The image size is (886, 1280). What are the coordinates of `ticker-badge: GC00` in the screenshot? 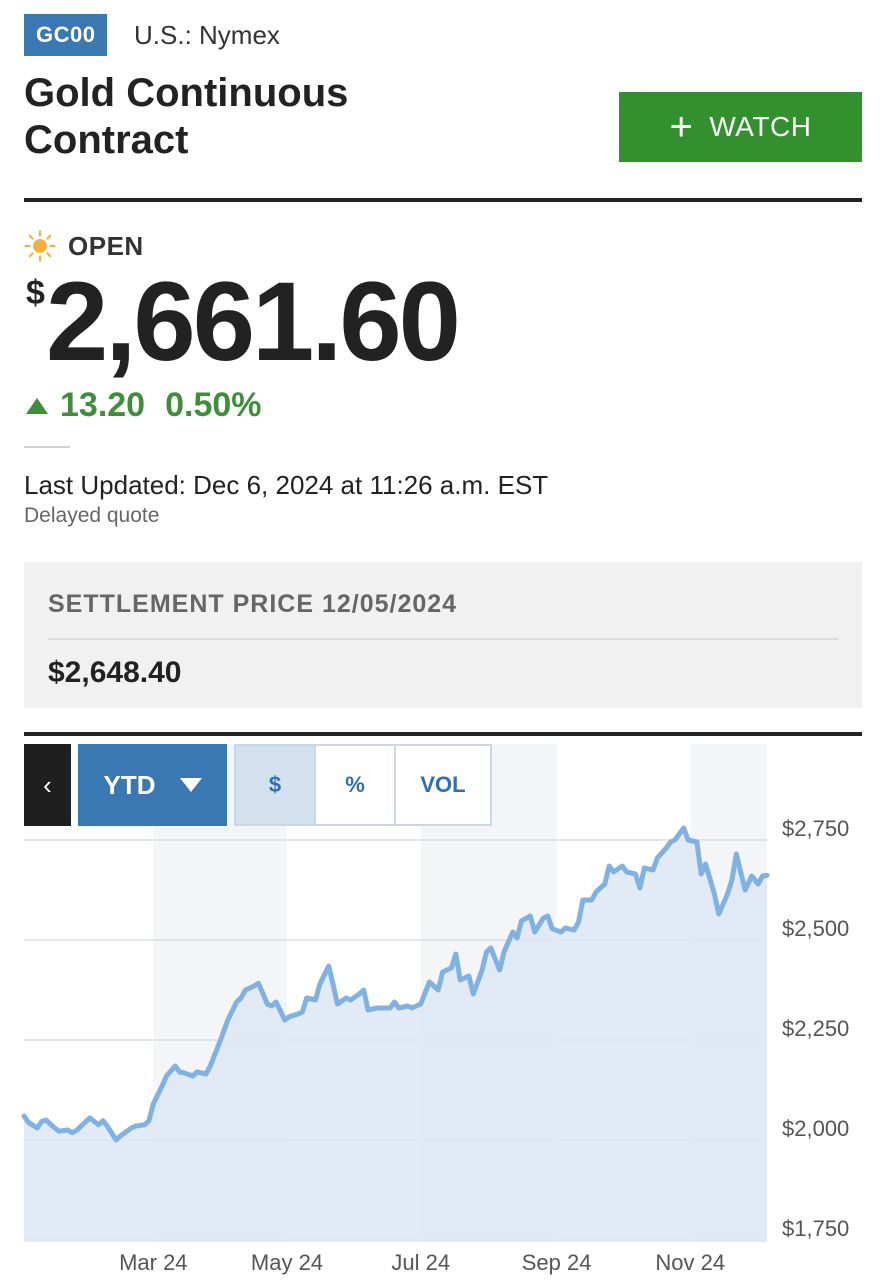 It's located at (66, 35).